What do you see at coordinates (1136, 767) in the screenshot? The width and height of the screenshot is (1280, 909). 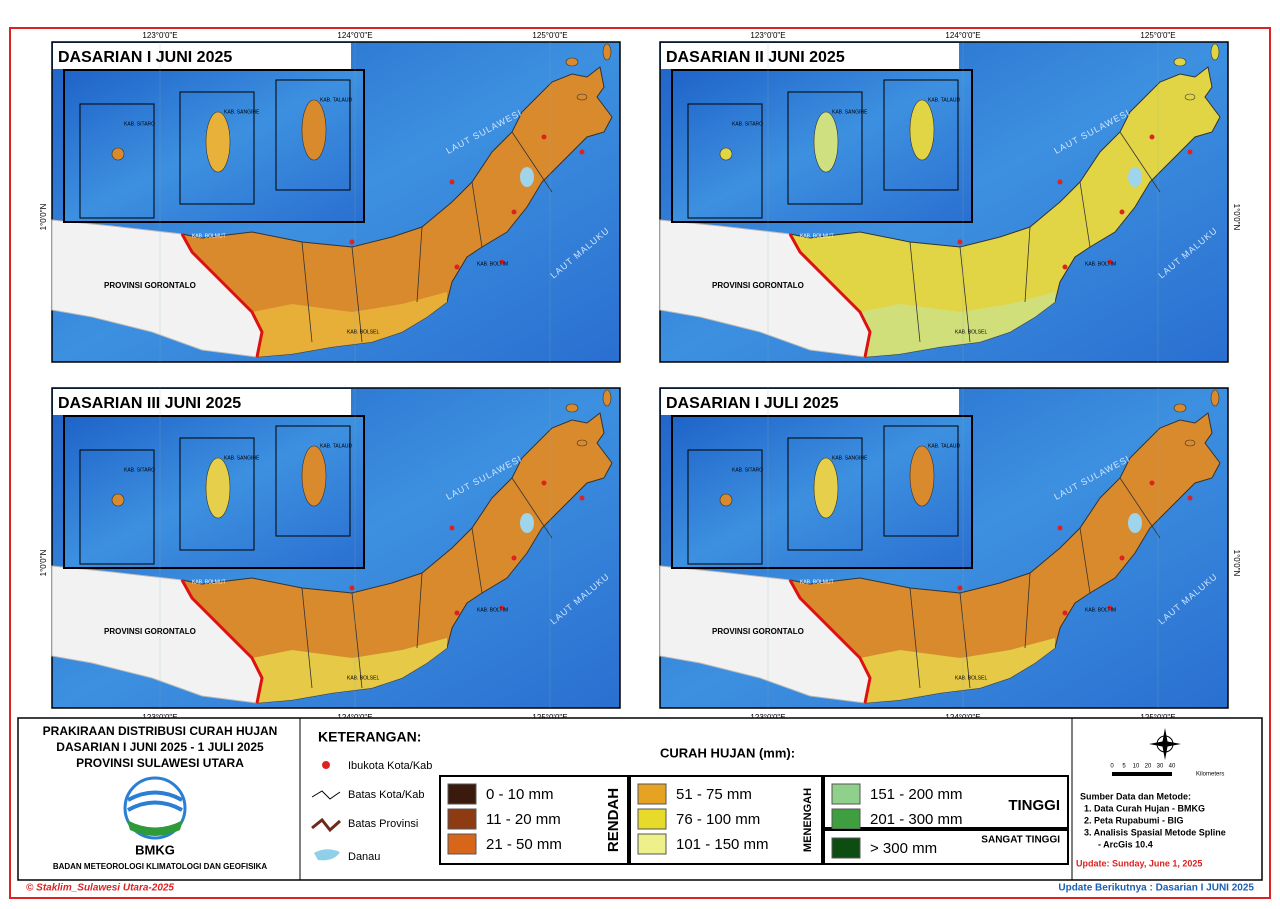 I see `scale-label: 10` at bounding box center [1136, 767].